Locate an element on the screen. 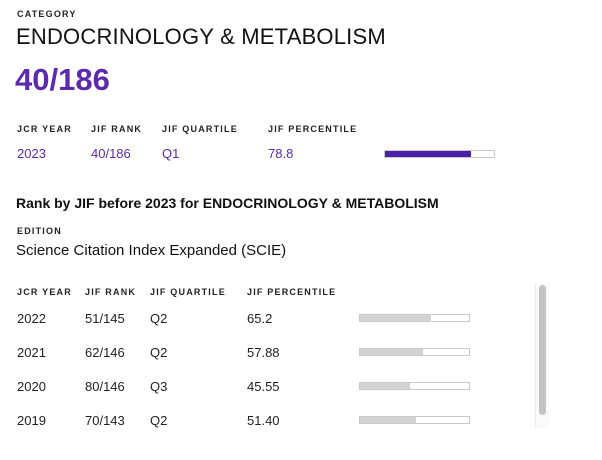 This screenshot has width=602, height=460. row-year: 2020 is located at coordinates (31, 386).